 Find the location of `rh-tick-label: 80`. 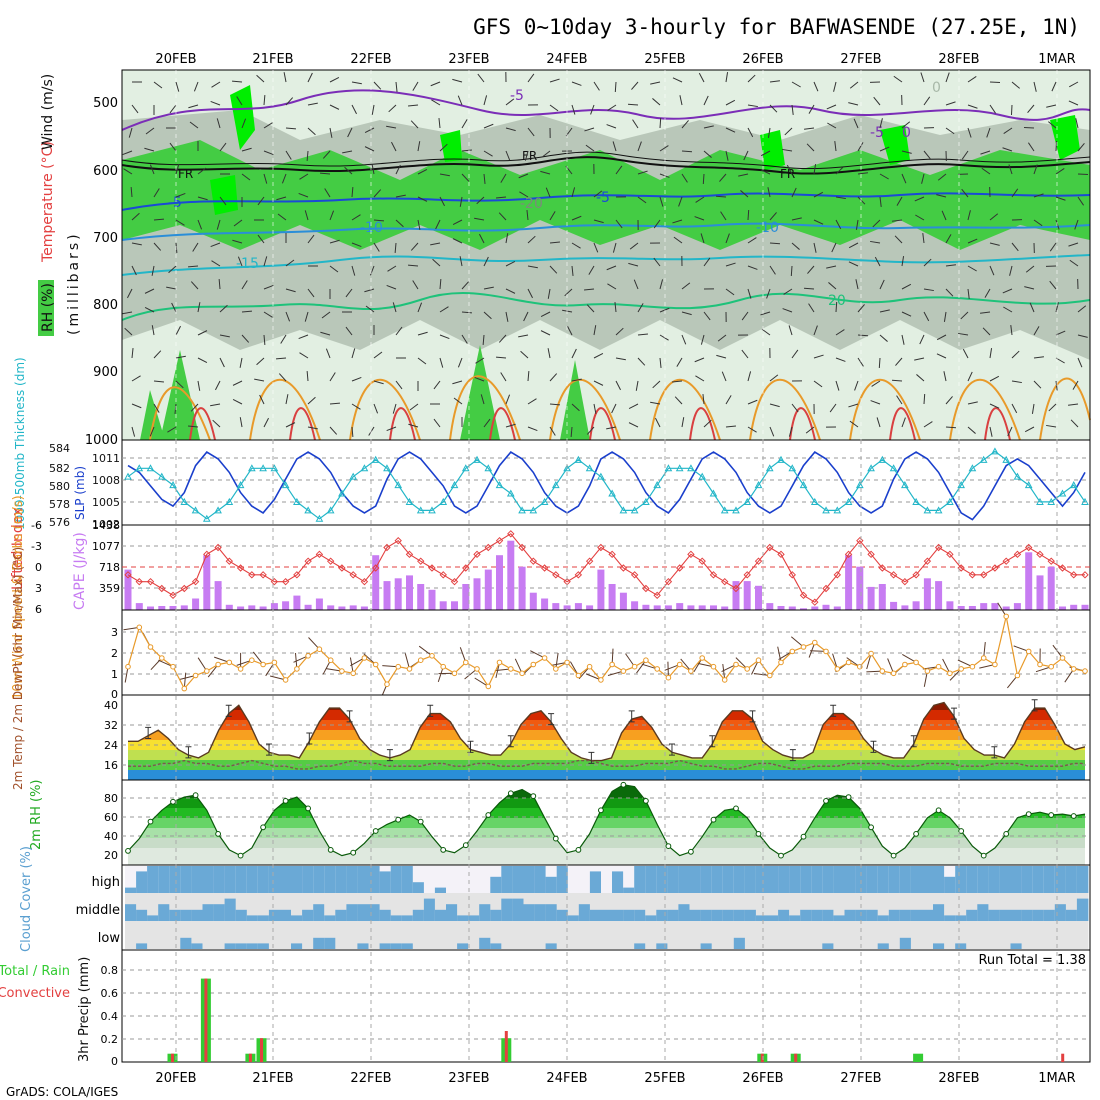

rh-tick-label: 80 is located at coordinates (111, 798).